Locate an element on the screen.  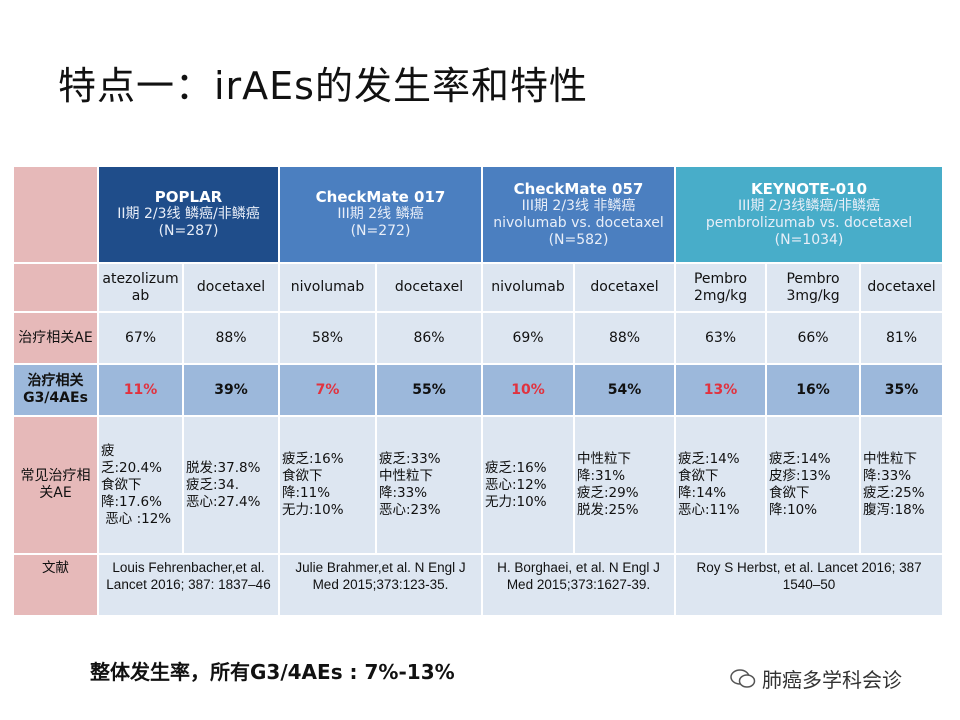
study-name: POPLAR is located at coordinates (188, 197).